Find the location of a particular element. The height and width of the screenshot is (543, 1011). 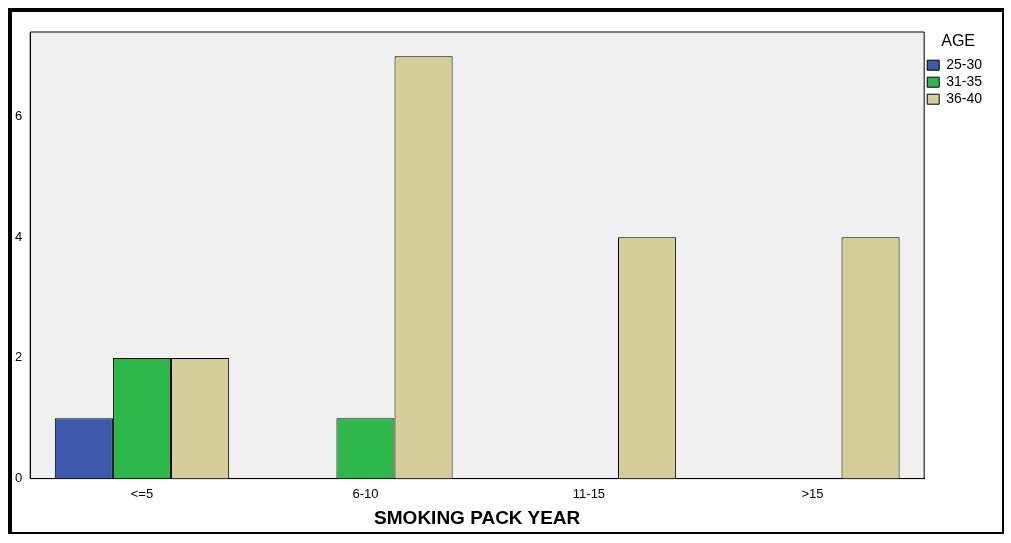

legend-label: 36-40 is located at coordinates (964, 98).